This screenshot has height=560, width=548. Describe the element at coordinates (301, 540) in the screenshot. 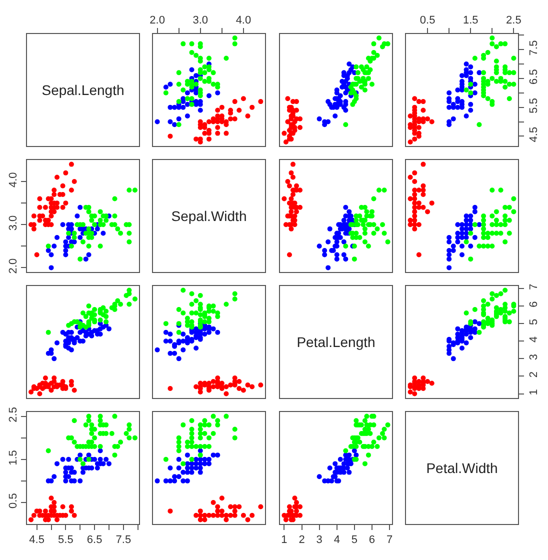

I see `x-tick-label: 2` at that location.